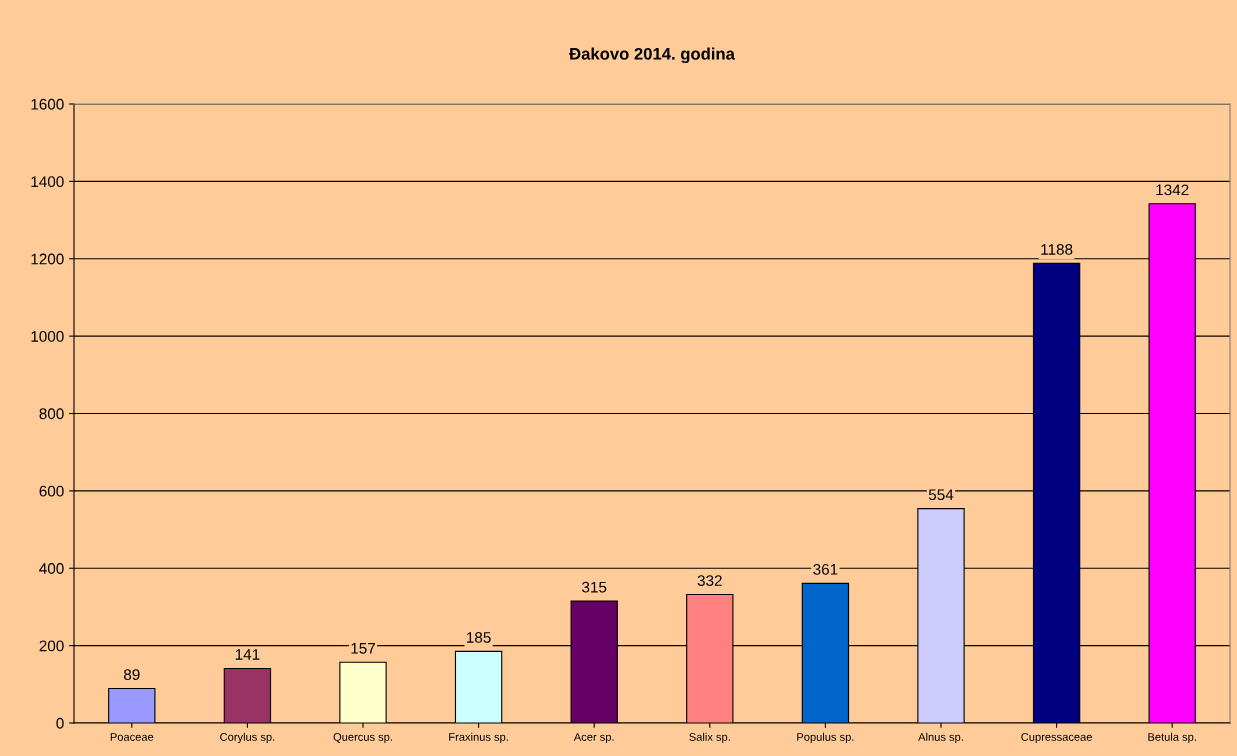 The width and height of the screenshot is (1237, 756). I want to click on y-tick-label: 1600, so click(47, 104).